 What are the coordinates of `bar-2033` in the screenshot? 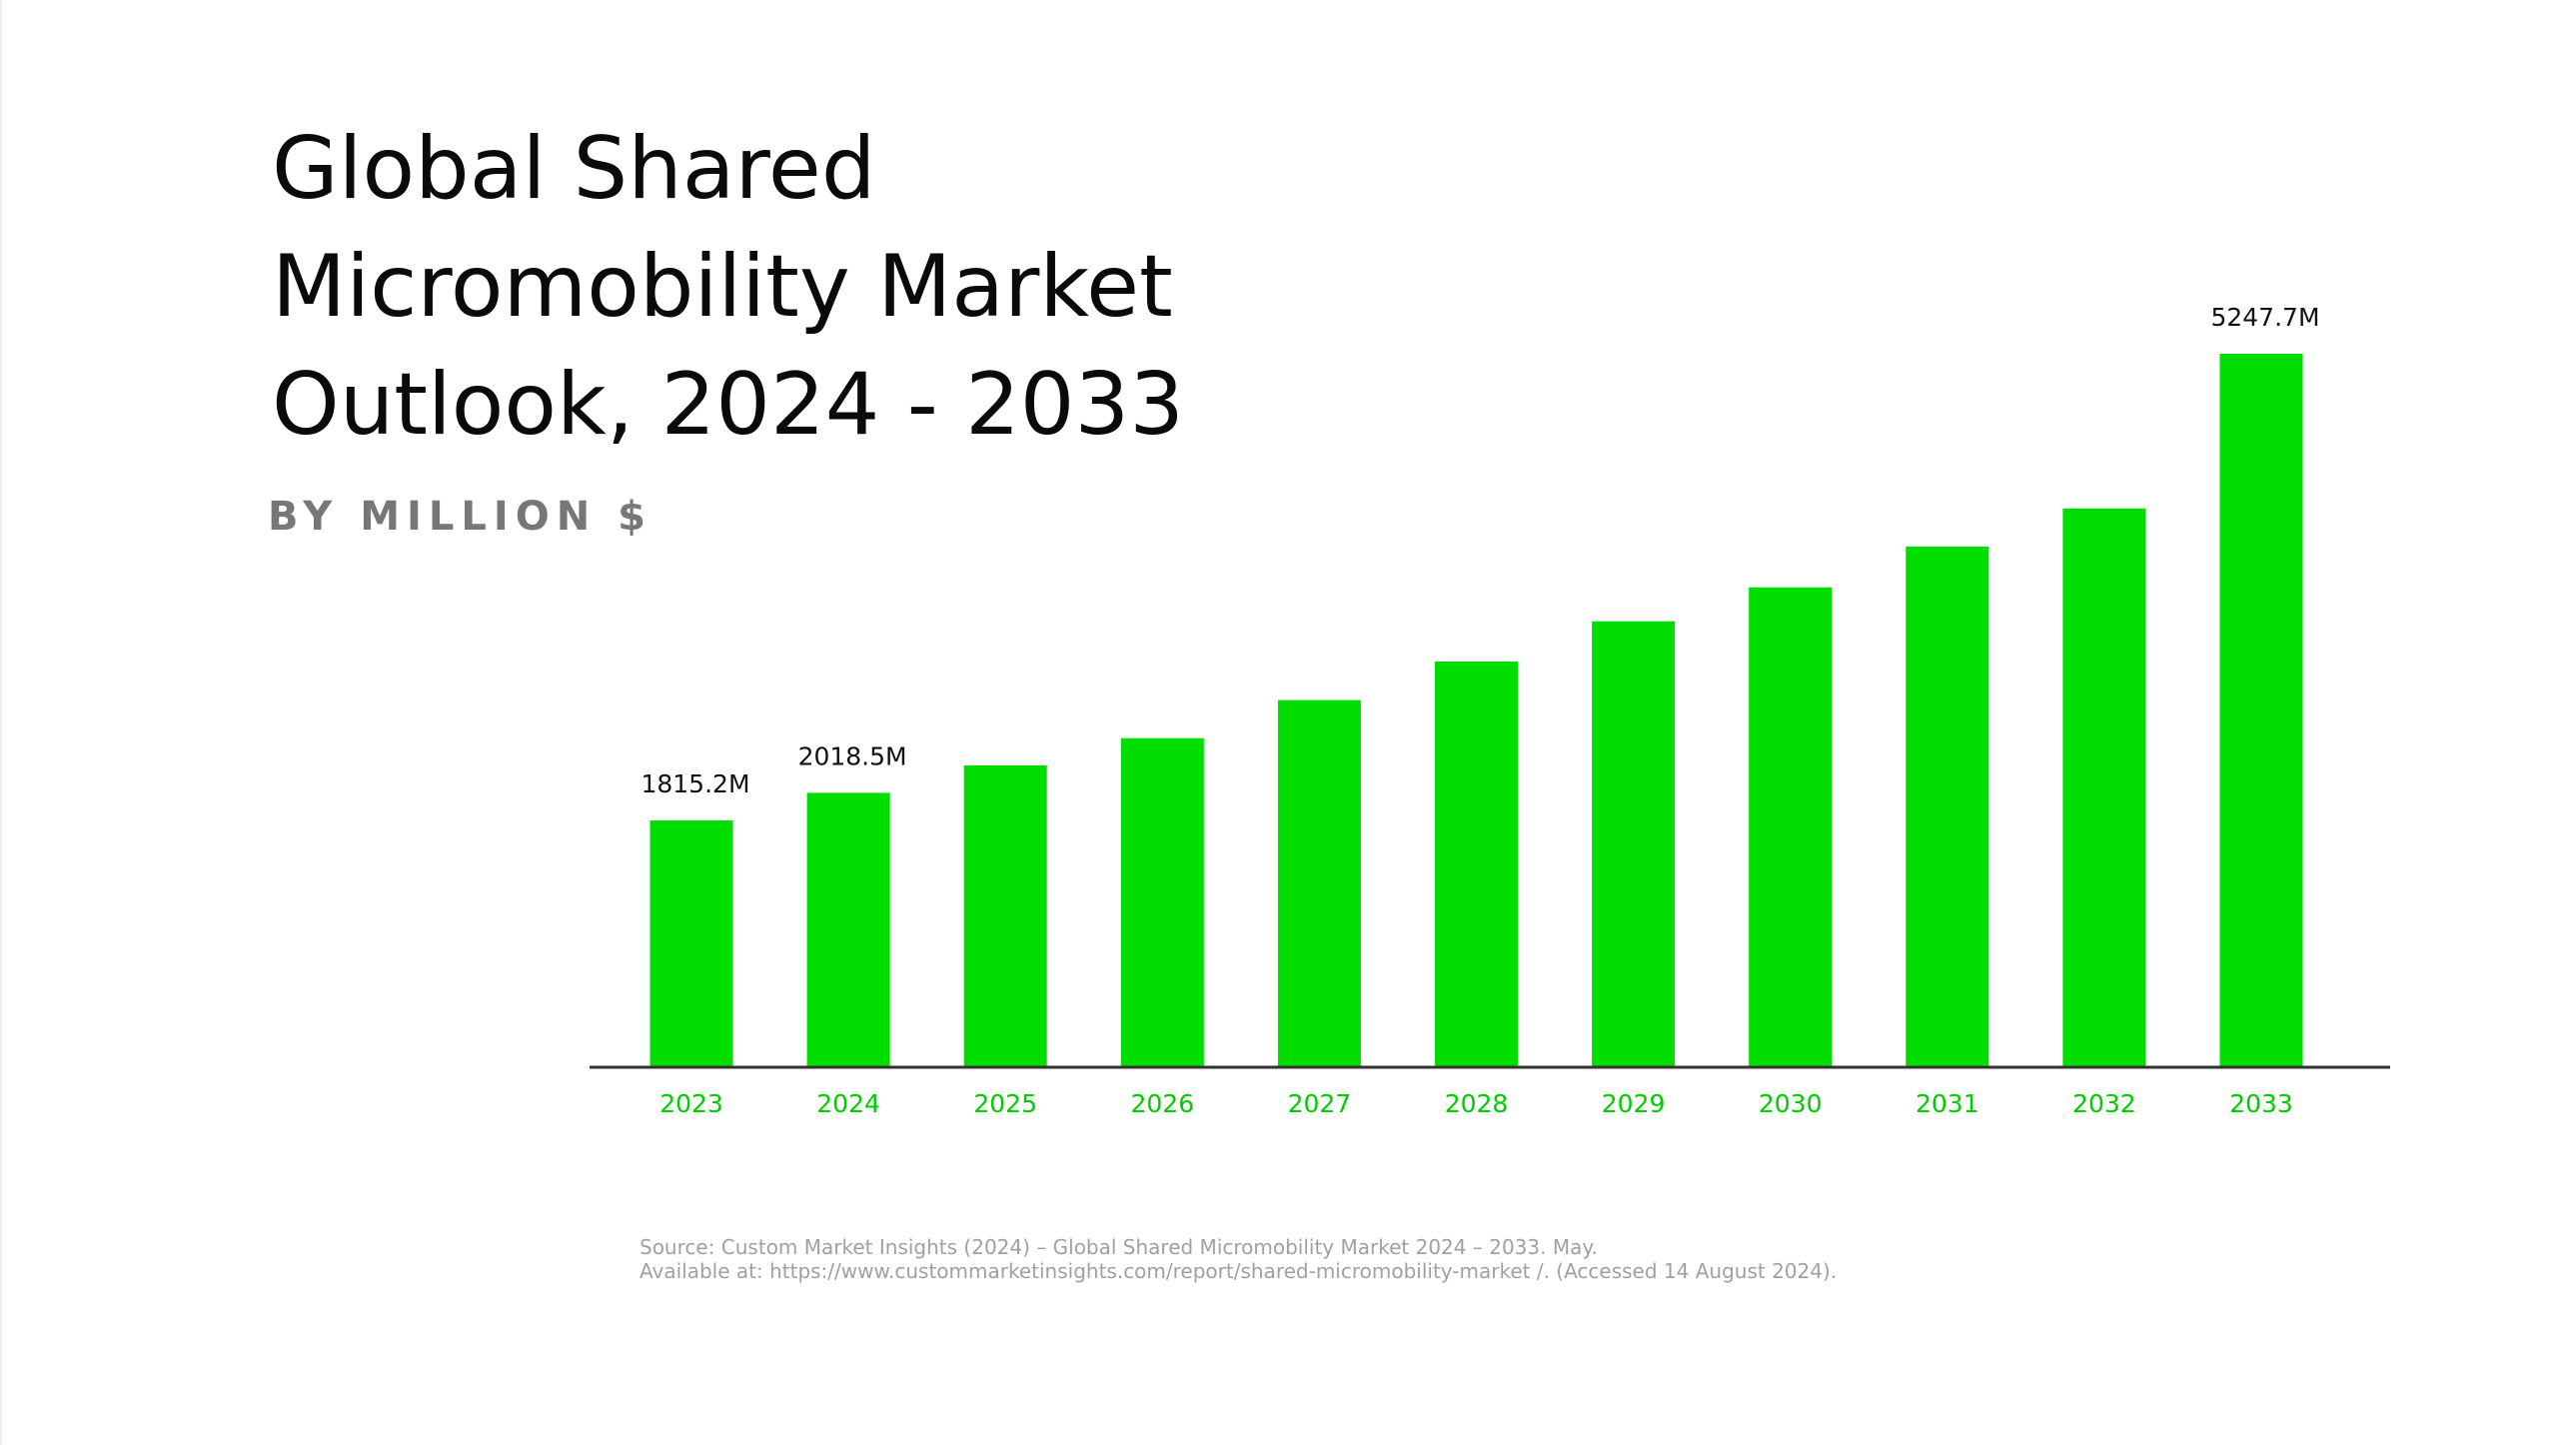 It's located at (2261, 710).